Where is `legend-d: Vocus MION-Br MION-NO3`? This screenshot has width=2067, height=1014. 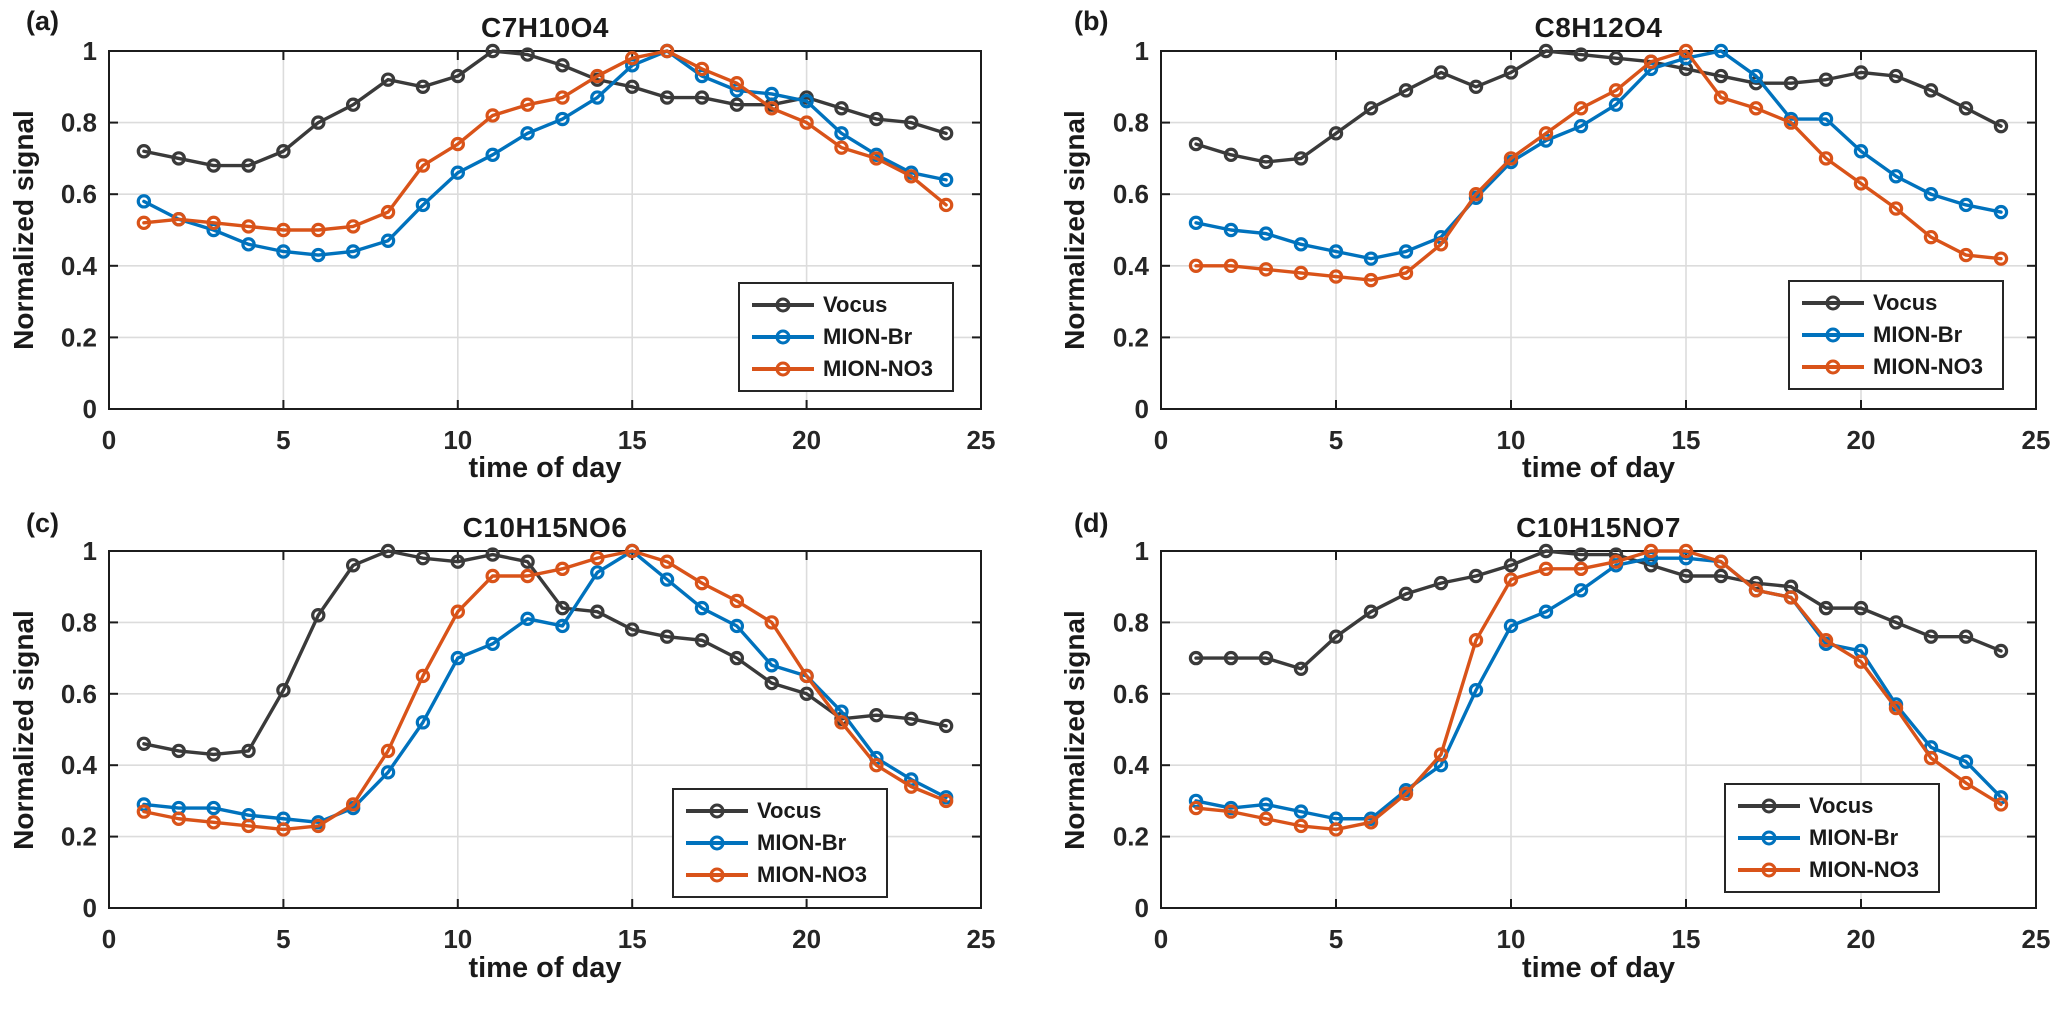 legend-d: Vocus MION-Br MION-NO3 is located at coordinates (1832, 838).